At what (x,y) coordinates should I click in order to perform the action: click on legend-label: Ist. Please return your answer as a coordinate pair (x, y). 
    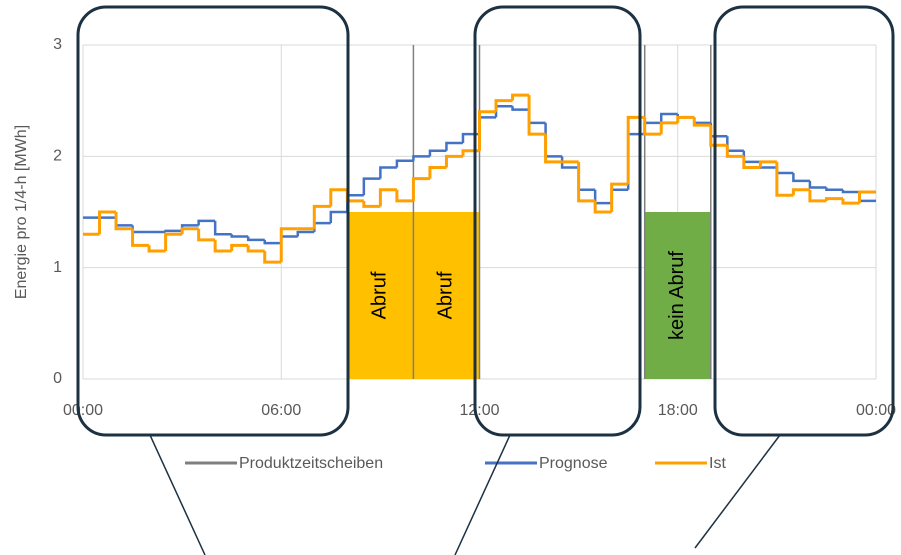
    Looking at the image, I should click on (717, 463).